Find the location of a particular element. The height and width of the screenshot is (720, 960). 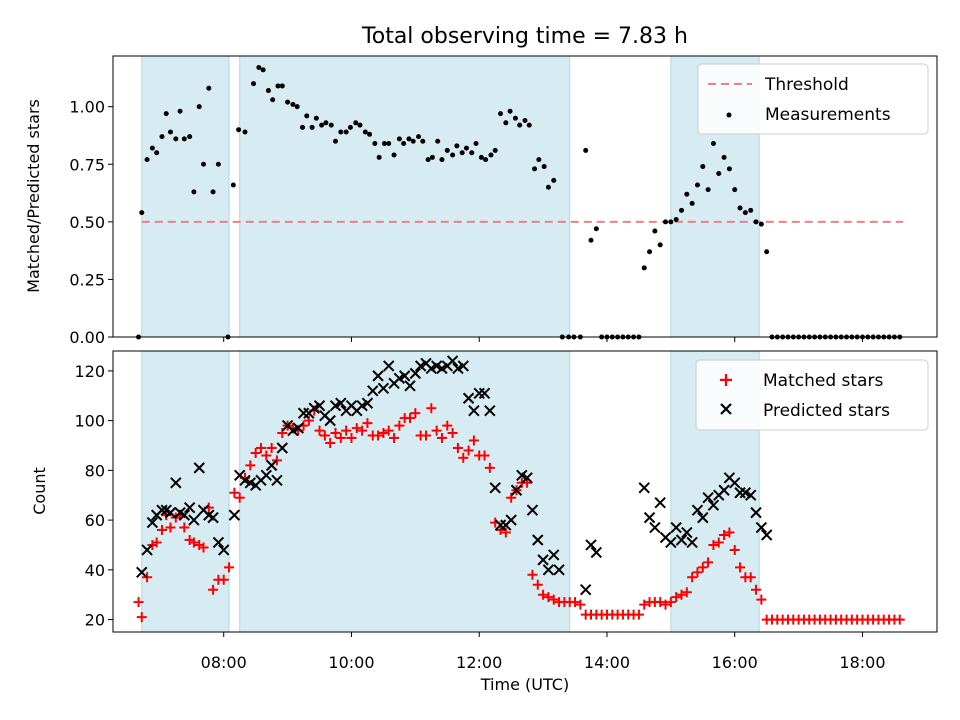

y-tick-label: 100 is located at coordinates (89, 421).